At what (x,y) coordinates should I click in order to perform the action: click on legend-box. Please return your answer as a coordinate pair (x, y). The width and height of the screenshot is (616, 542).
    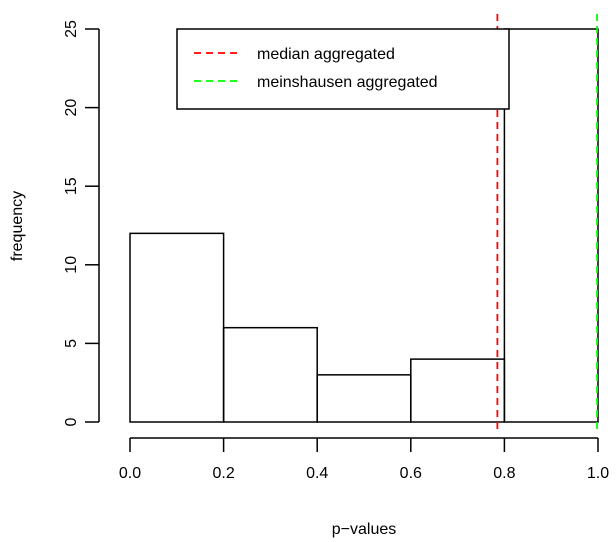
    Looking at the image, I should click on (343, 69).